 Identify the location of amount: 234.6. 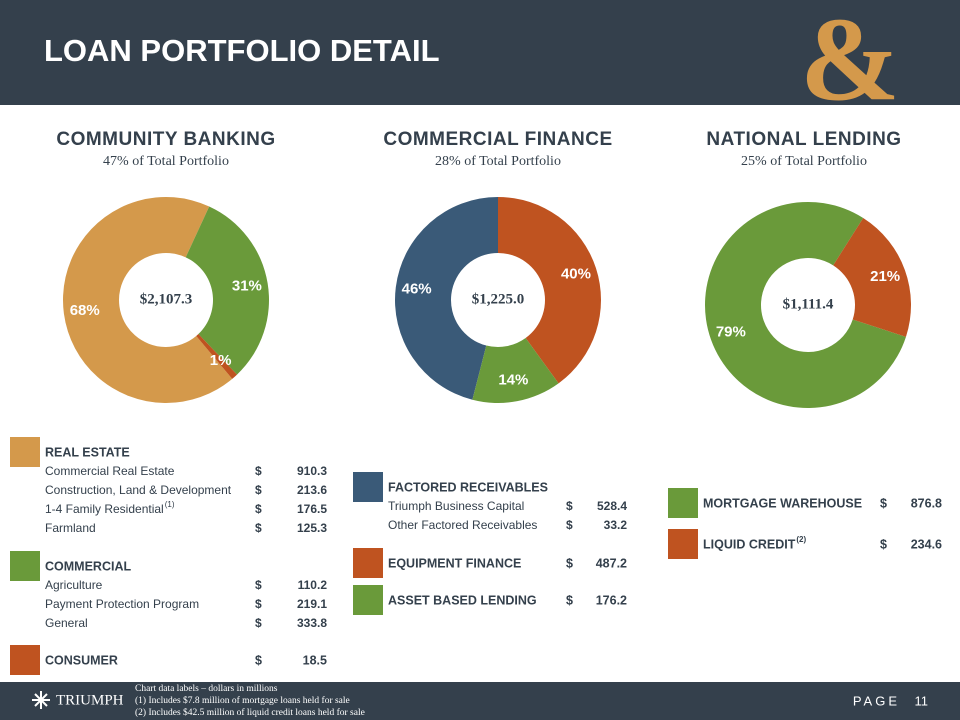
(926, 544).